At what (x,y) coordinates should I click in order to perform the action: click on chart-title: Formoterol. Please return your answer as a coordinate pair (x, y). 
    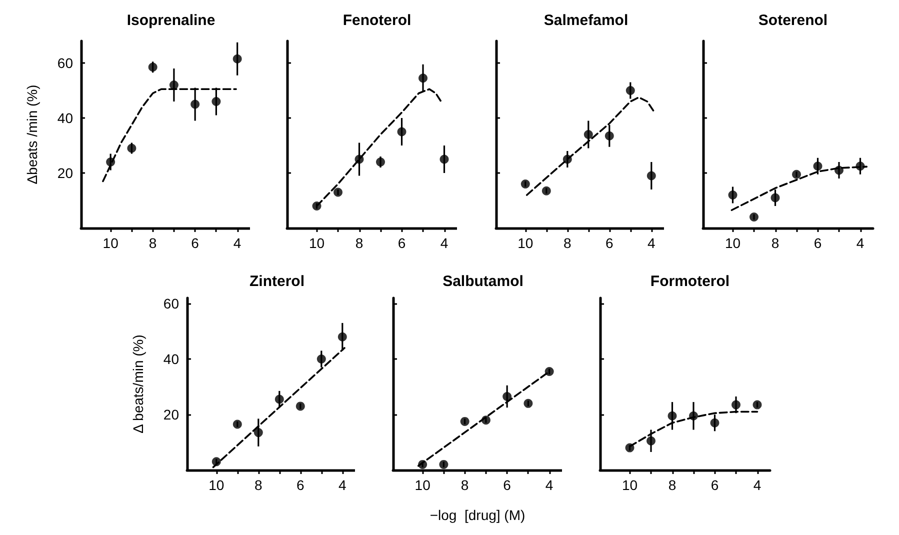
    Looking at the image, I should click on (690, 281).